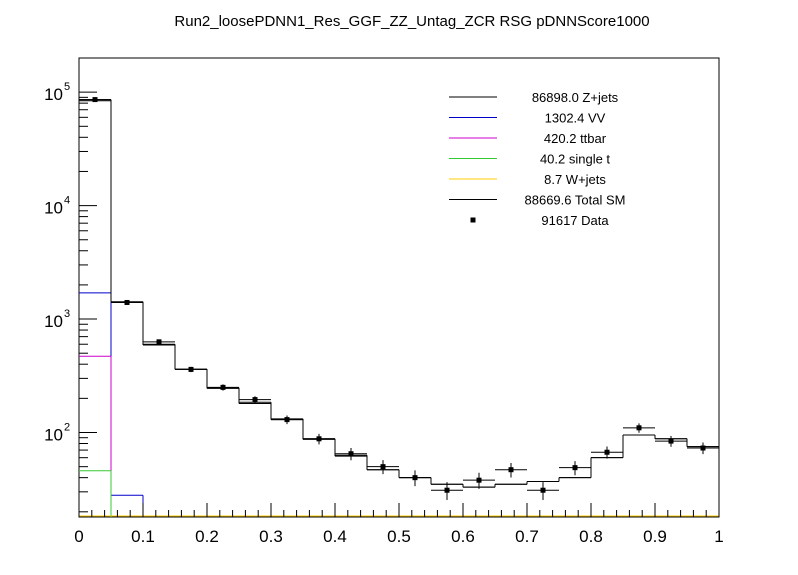 The image size is (798, 575). I want to click on x-tick-label: 0.6, so click(463, 536).